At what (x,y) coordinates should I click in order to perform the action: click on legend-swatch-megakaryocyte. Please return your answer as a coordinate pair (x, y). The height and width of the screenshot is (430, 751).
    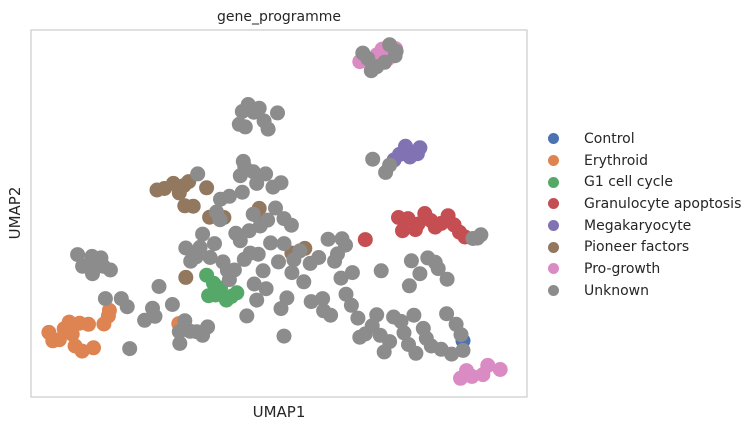
    Looking at the image, I should click on (553, 226).